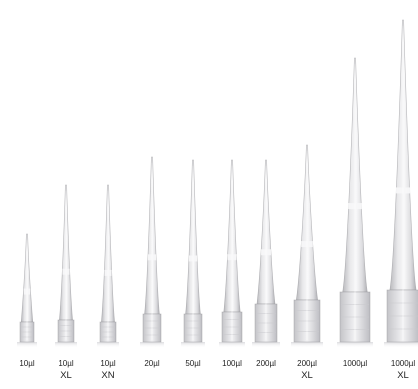 The image size is (418, 389). I want to click on tip-label: 20µl, so click(152, 363).